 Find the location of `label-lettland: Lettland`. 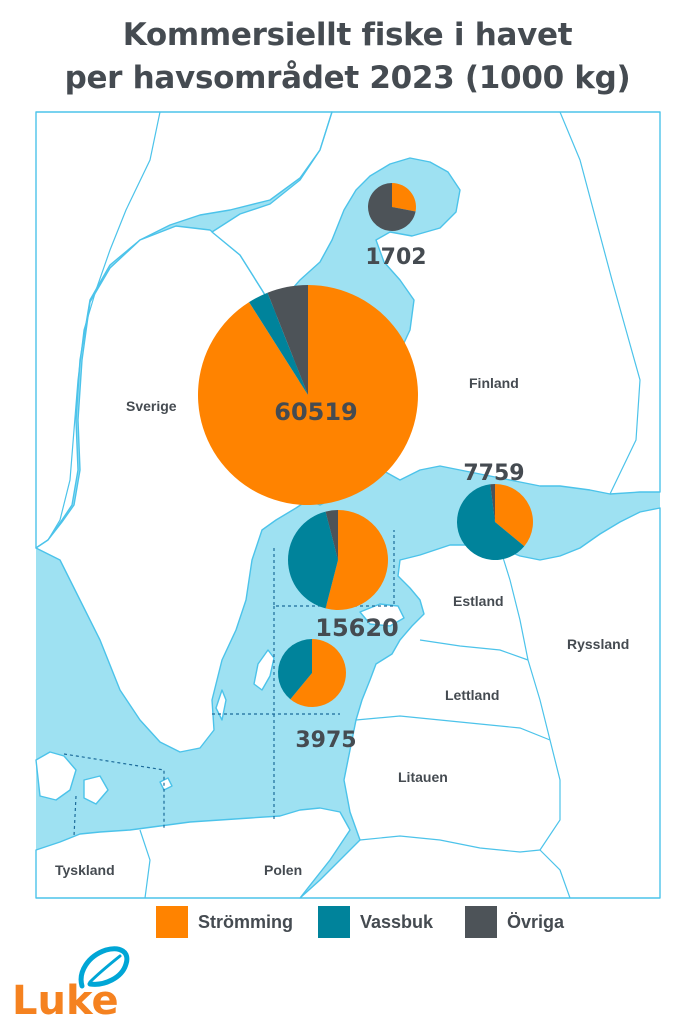

label-lettland: Lettland is located at coordinates (472, 695).